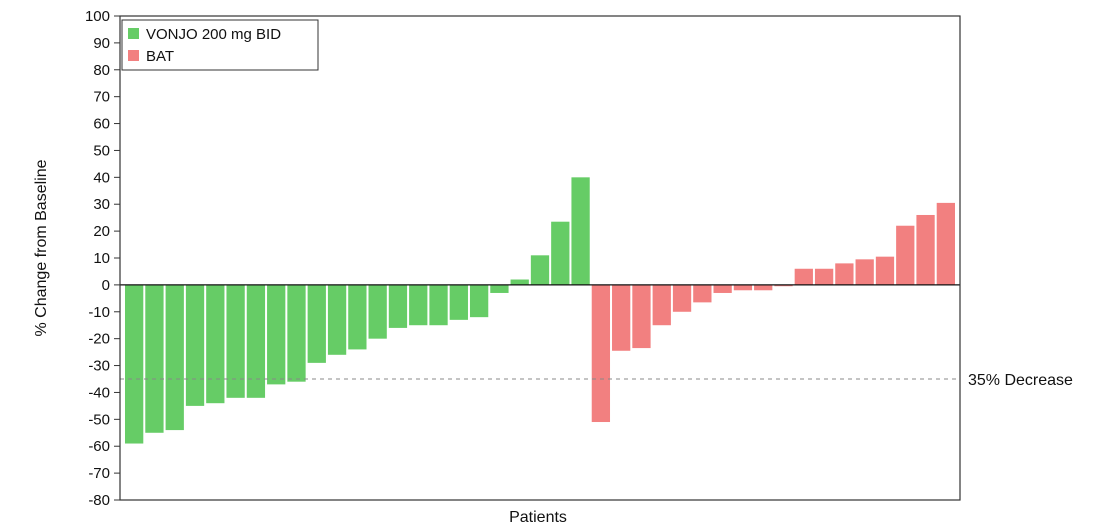 The width and height of the screenshot is (1093, 527). What do you see at coordinates (99, 366) in the screenshot?
I see `y-tick-label: -30` at bounding box center [99, 366].